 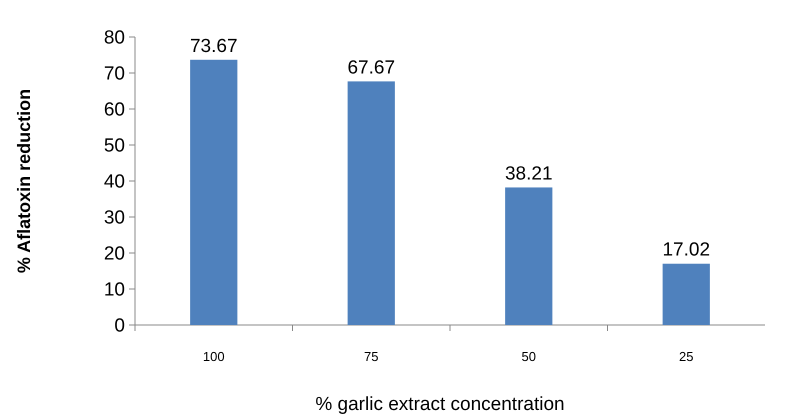 I want to click on x-tick-label: 50, so click(x=529, y=356).